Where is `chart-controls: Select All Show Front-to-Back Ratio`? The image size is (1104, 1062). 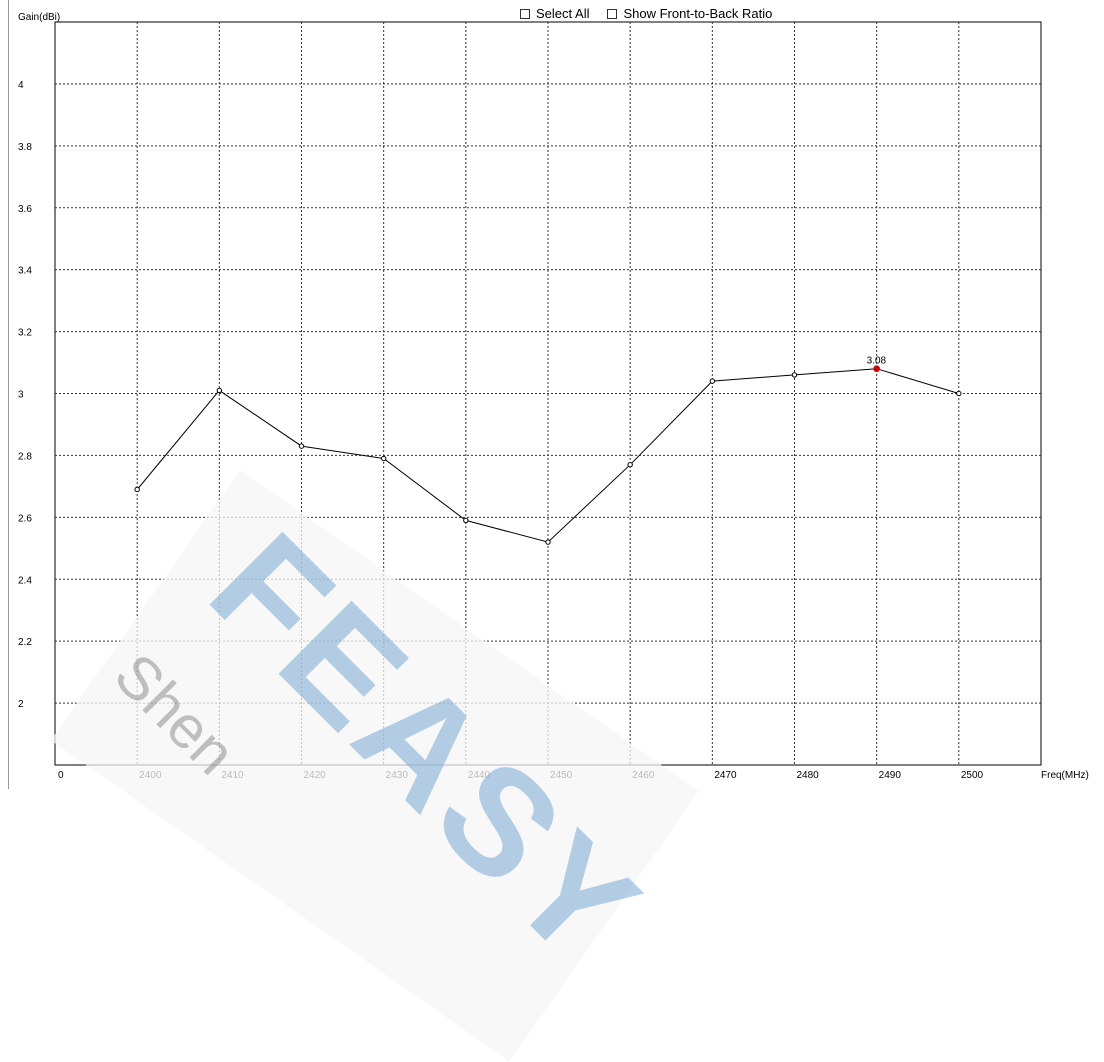 chart-controls: Select All Show Front-to-Back Ratio is located at coordinates (646, 13).